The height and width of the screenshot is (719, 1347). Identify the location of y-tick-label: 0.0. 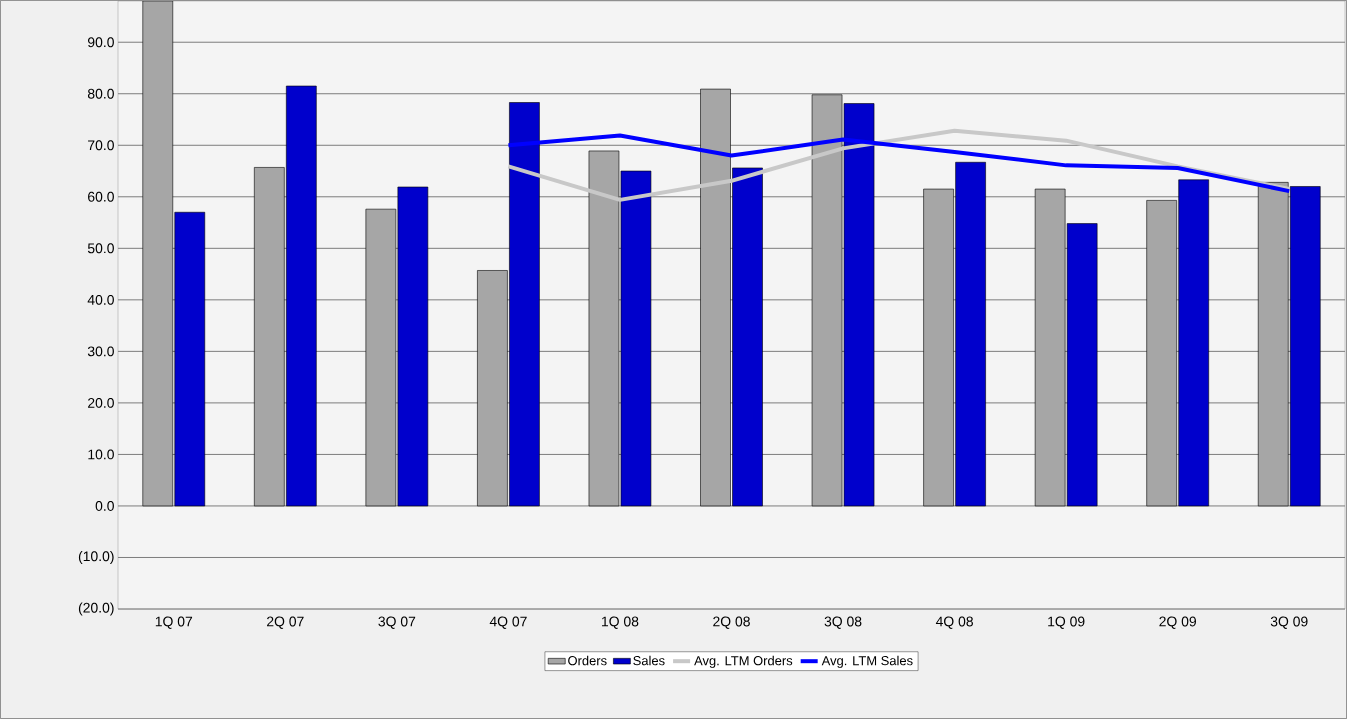
(104, 506).